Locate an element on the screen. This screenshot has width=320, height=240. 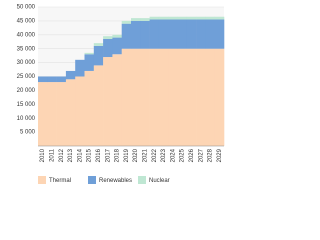
x-tick-label: 2025 is located at coordinates (183, 155).